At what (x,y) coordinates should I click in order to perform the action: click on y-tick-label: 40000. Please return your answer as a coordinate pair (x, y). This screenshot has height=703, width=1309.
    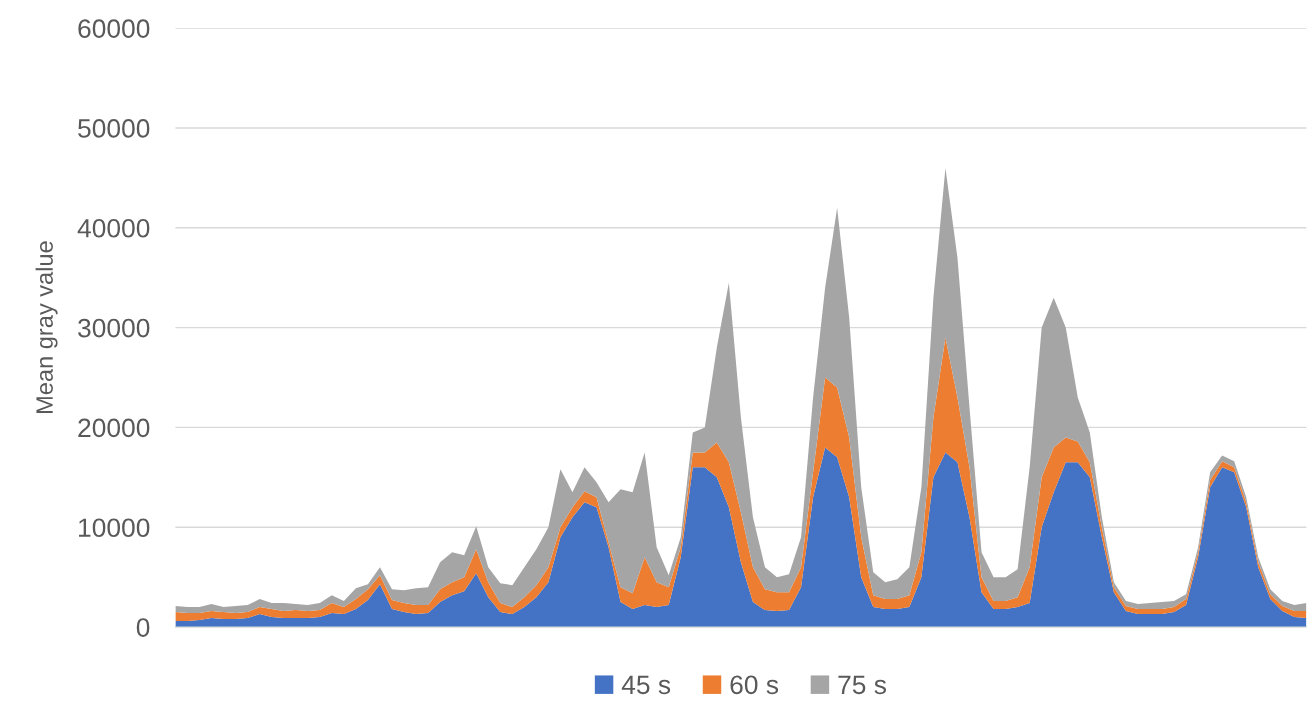
    Looking at the image, I should click on (113, 228).